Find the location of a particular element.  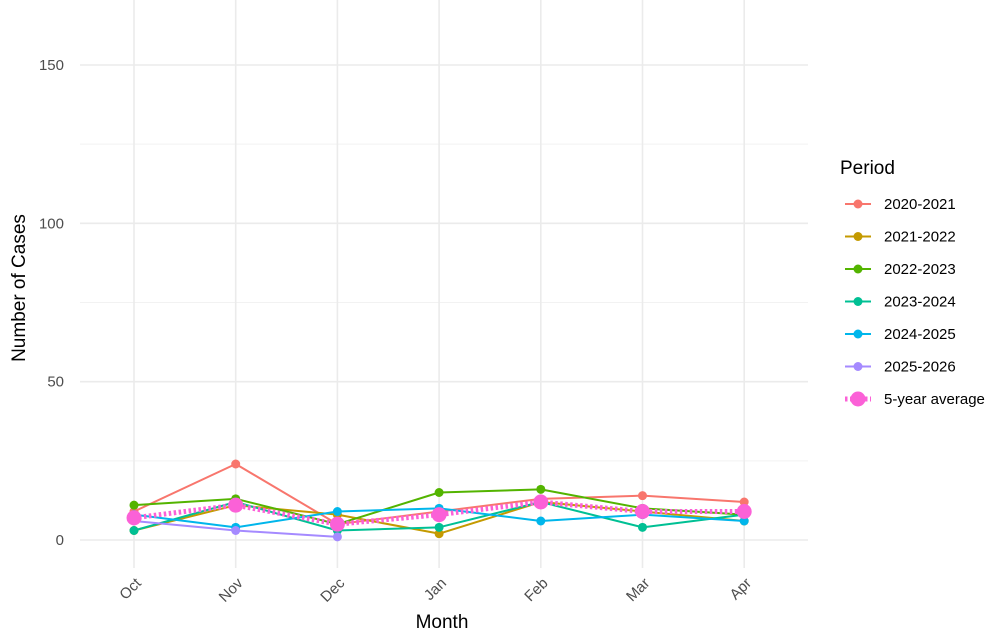

legend-label: 2021-2022 is located at coordinates (920, 237).